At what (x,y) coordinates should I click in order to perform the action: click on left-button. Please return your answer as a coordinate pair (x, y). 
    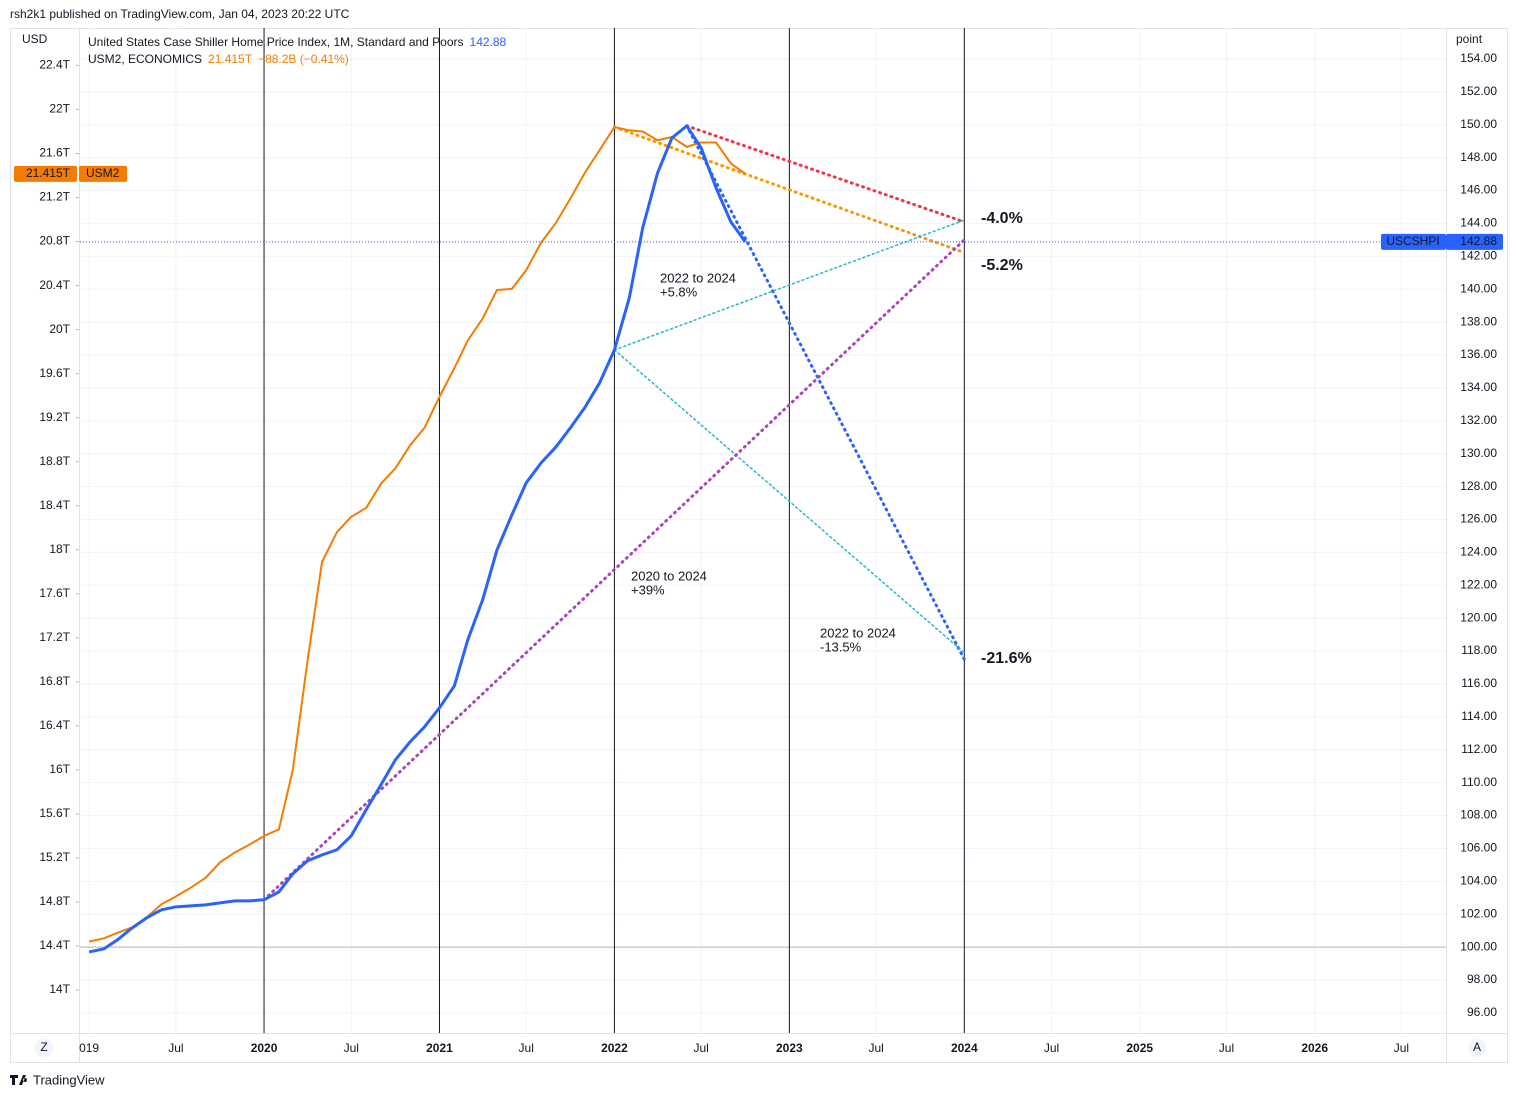
    Looking at the image, I should click on (44, 1048).